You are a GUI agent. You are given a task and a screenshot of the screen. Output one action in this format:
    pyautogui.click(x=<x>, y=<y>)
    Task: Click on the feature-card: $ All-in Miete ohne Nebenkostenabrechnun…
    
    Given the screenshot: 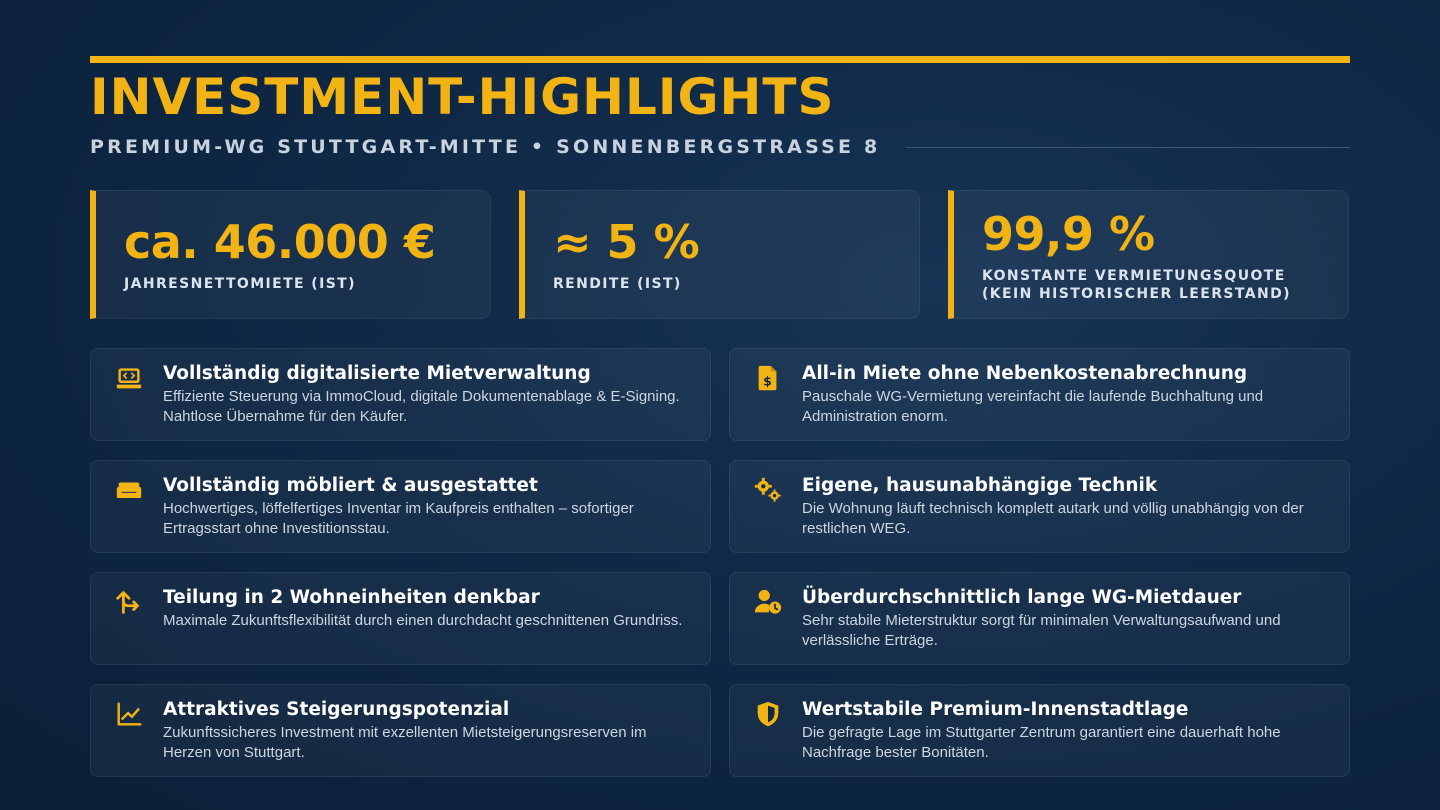 What is the action you would take?
    pyautogui.click(x=1039, y=394)
    